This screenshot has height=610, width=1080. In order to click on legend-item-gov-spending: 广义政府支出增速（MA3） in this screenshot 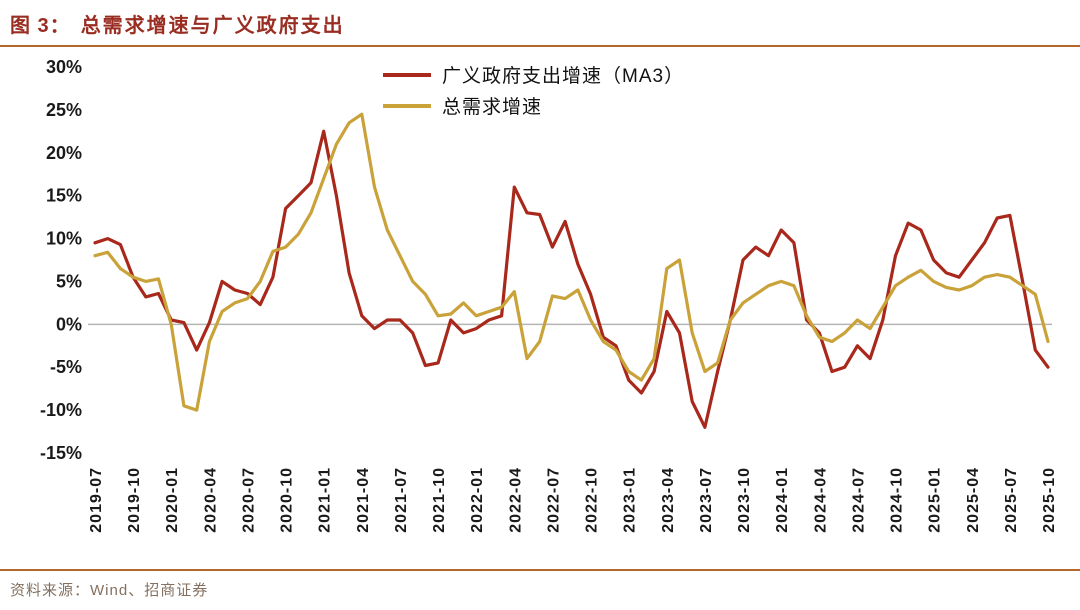, I will do `click(533, 74)`.